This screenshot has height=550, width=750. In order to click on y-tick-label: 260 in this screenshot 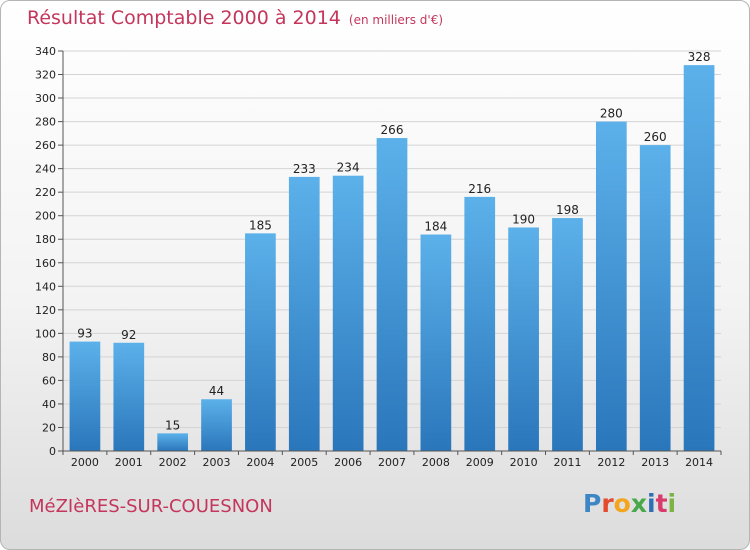, I will do `click(45, 145)`.